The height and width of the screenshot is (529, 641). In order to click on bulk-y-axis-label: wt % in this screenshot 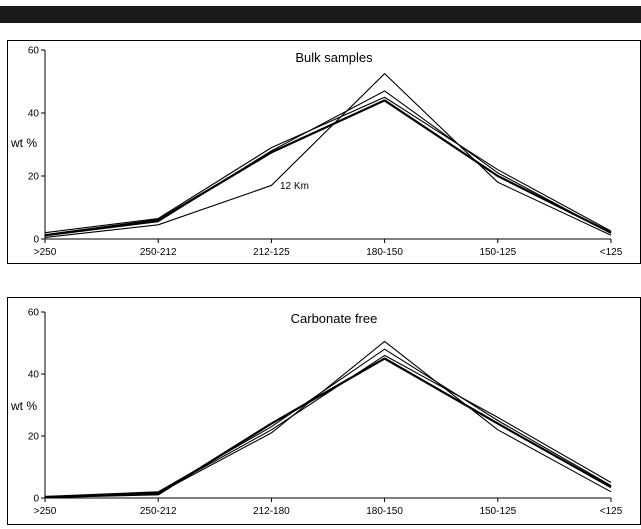, I will do `click(23, 143)`.